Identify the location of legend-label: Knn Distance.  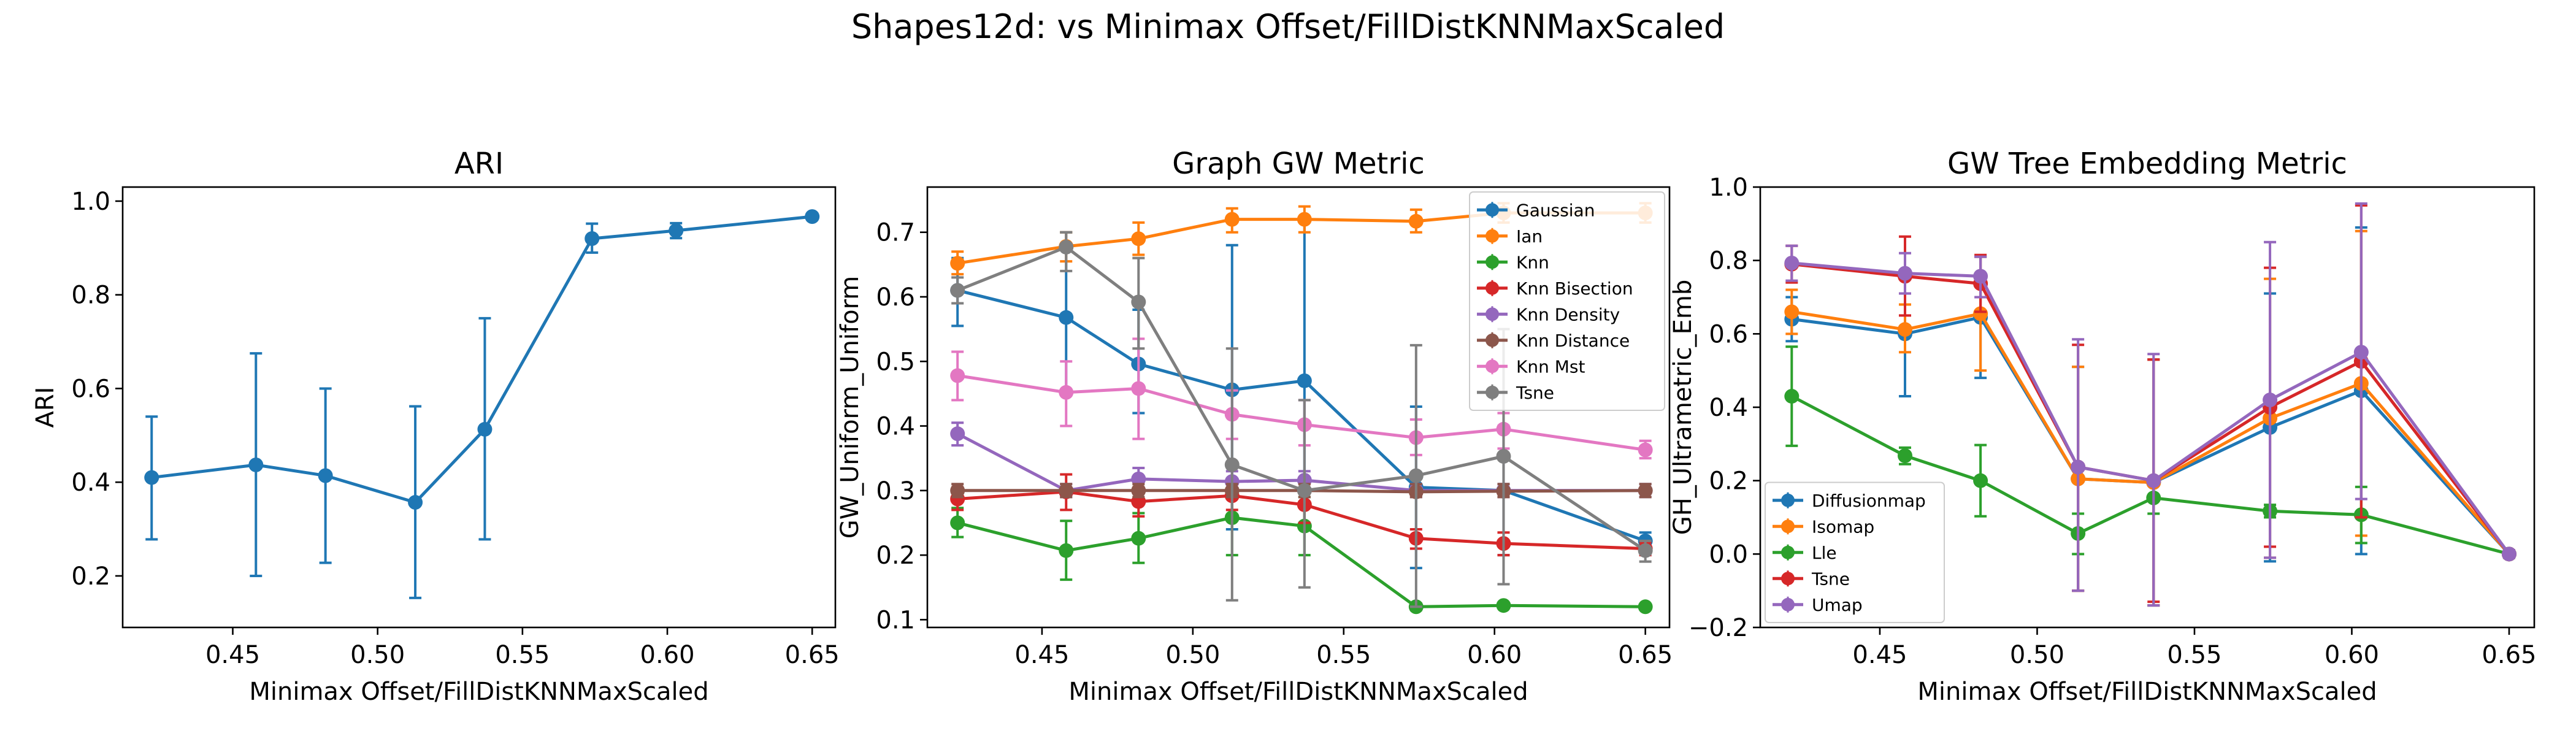
(1573, 341).